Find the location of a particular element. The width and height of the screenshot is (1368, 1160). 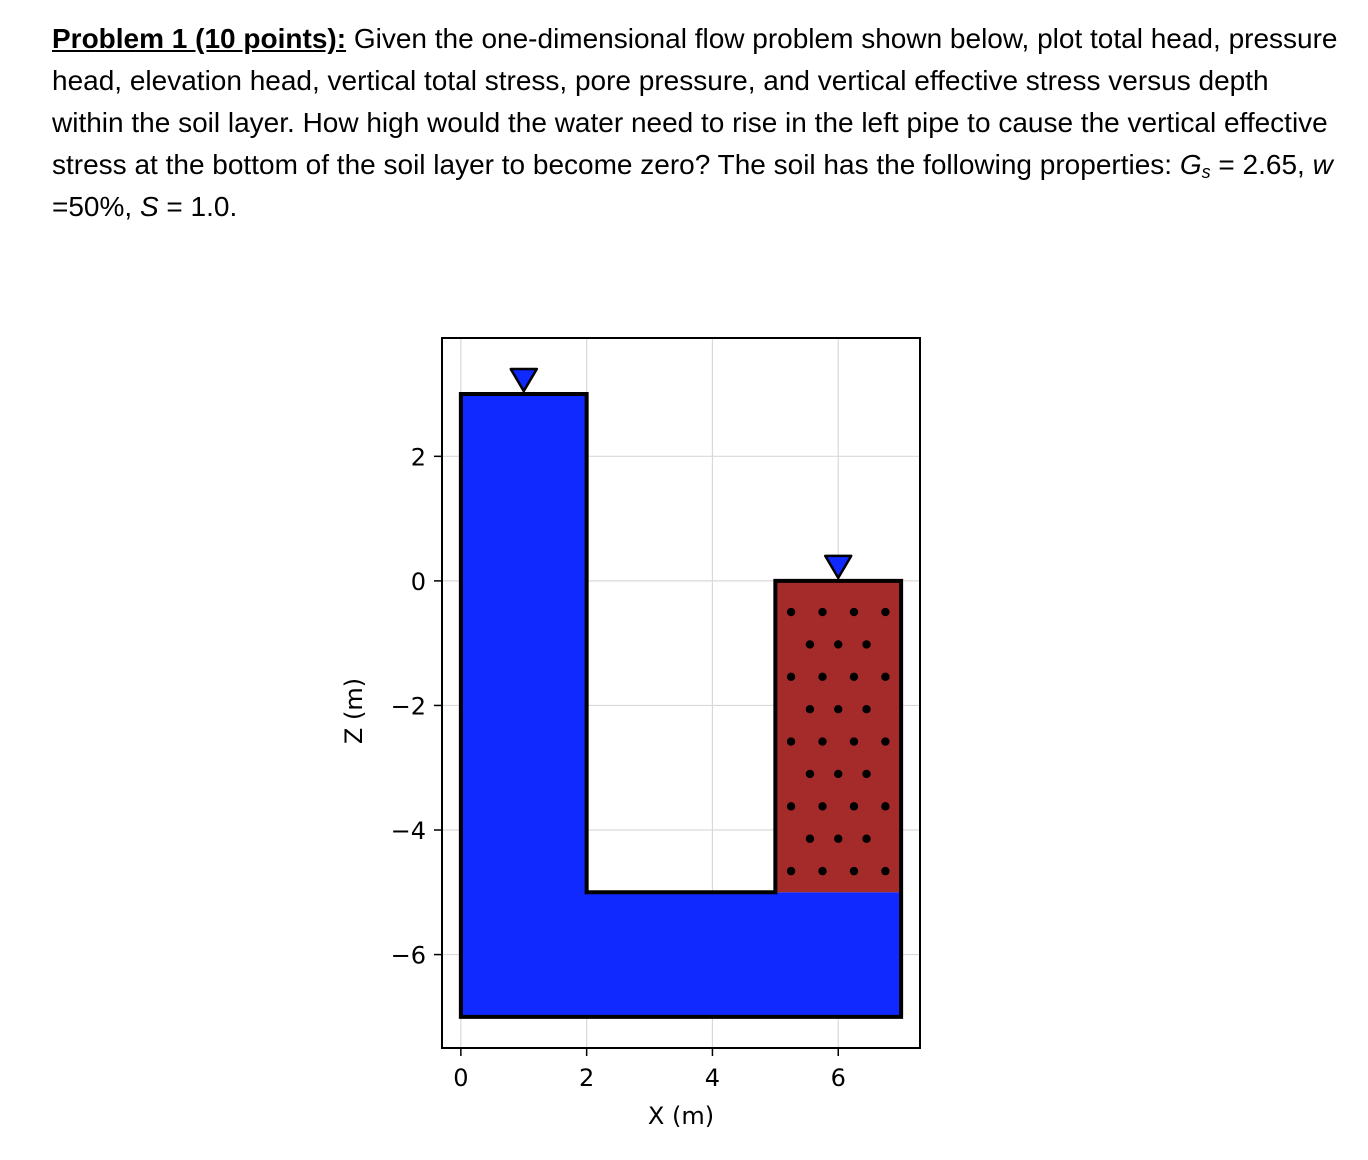

gs-symbol: G is located at coordinates (1190, 164).